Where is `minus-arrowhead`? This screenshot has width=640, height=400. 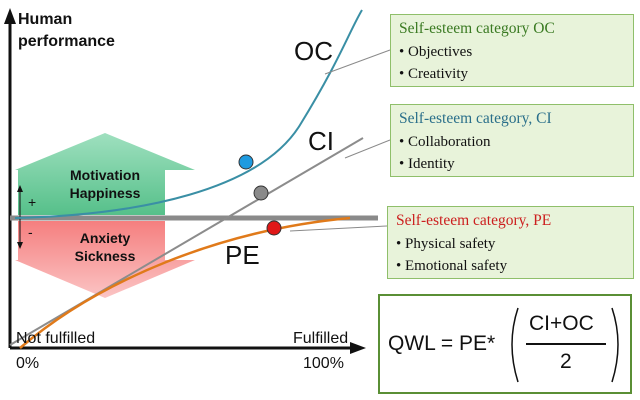 minus-arrowhead is located at coordinates (20, 245).